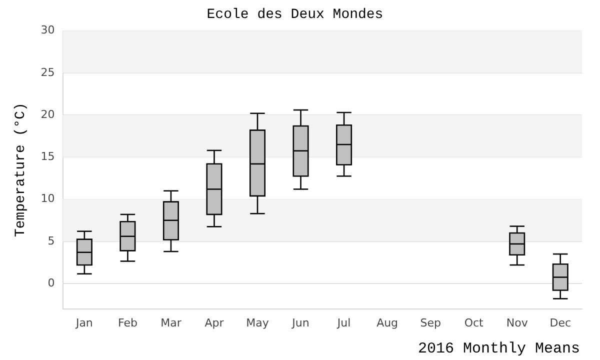 The height and width of the screenshot is (360, 600). What do you see at coordinates (214, 323) in the screenshot?
I see `x-tick-label: Apr` at bounding box center [214, 323].